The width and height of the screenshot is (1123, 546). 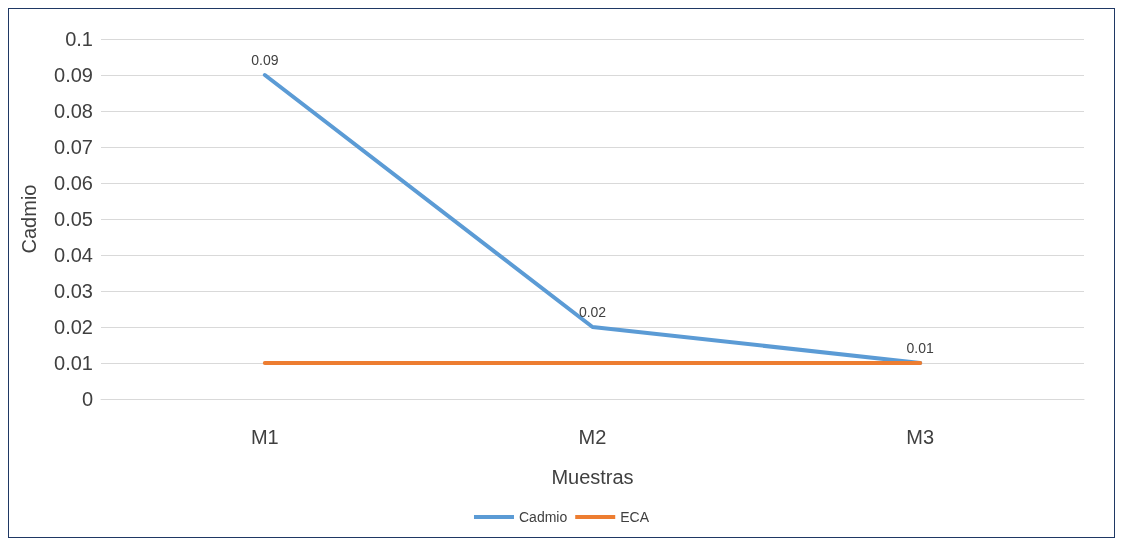 I want to click on y-tick-label: 0.02, so click(x=73, y=327).